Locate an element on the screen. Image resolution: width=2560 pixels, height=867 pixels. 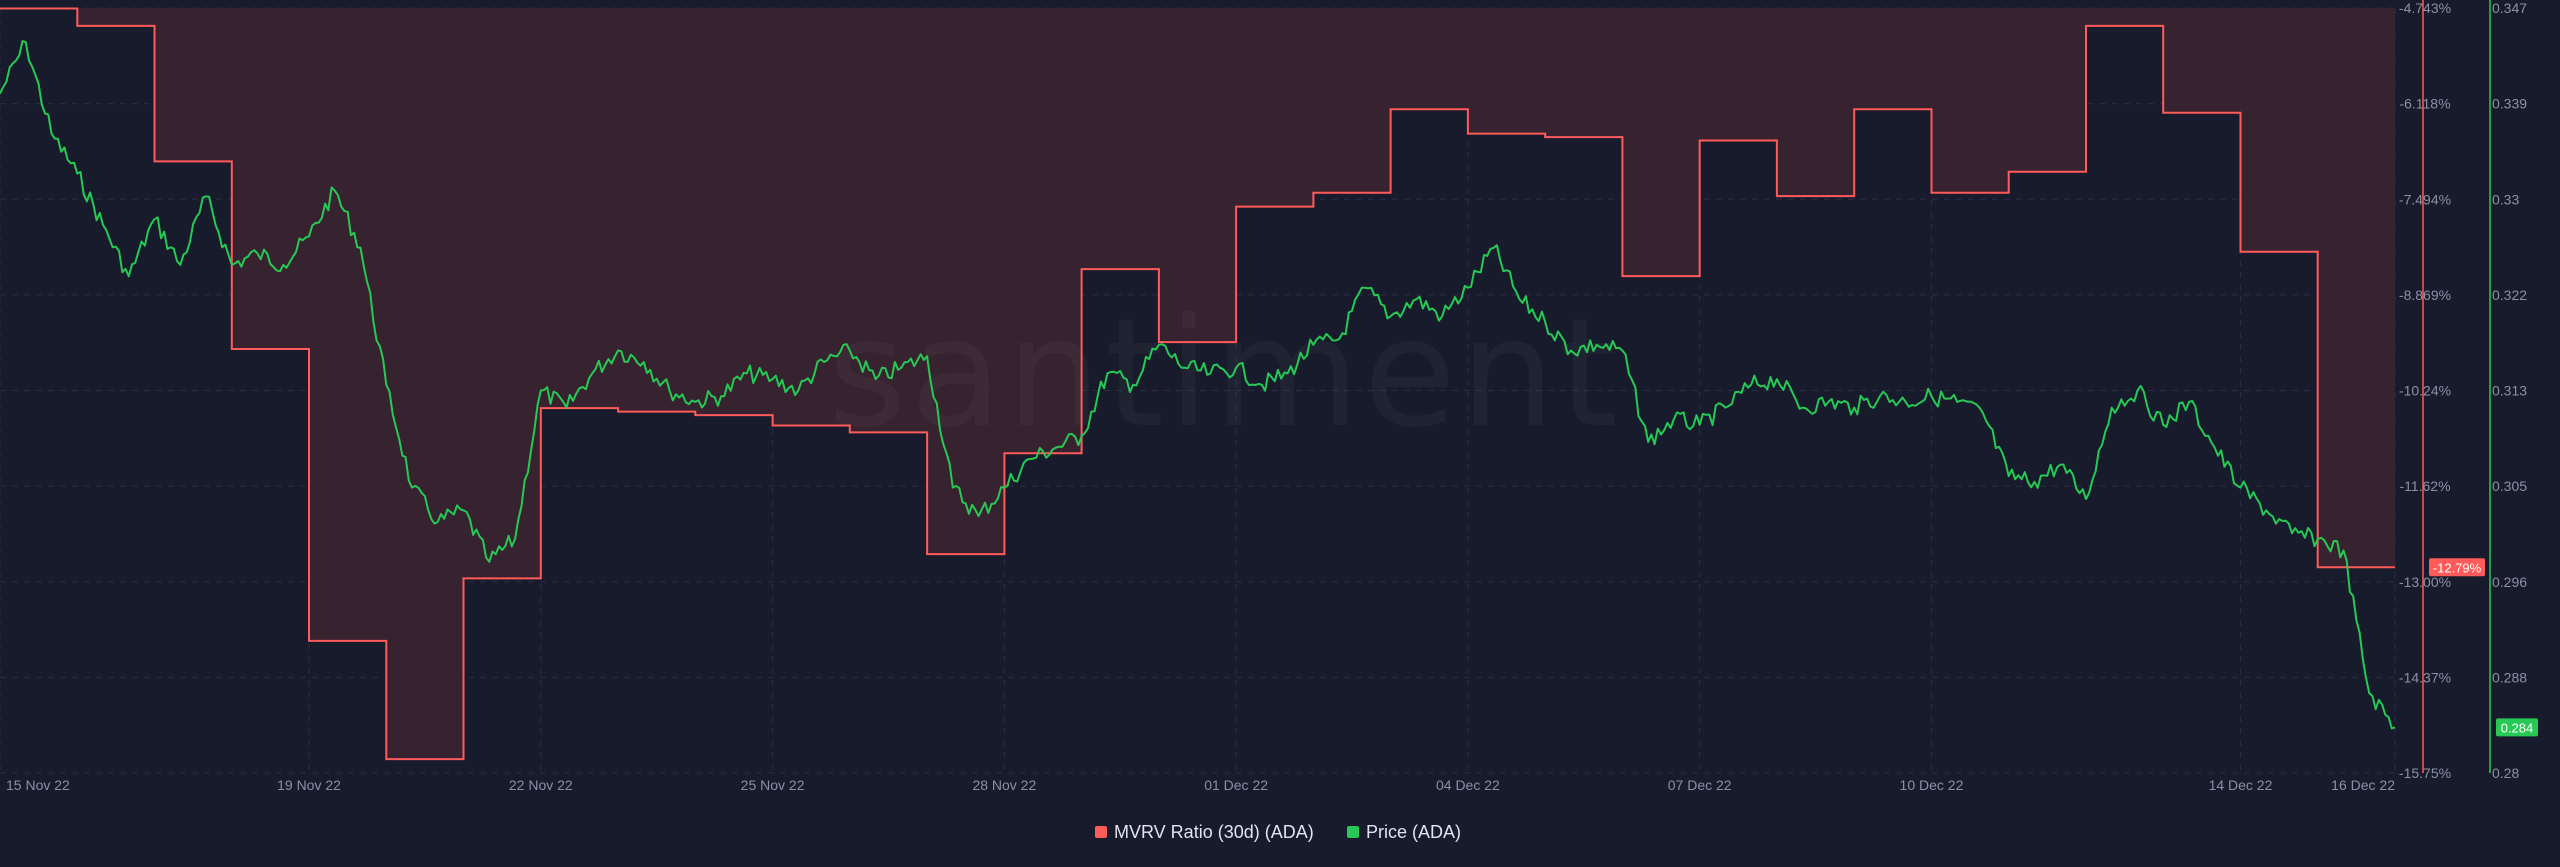
x-axis-tick-label: 16 Dec 22 is located at coordinates (2363, 785).